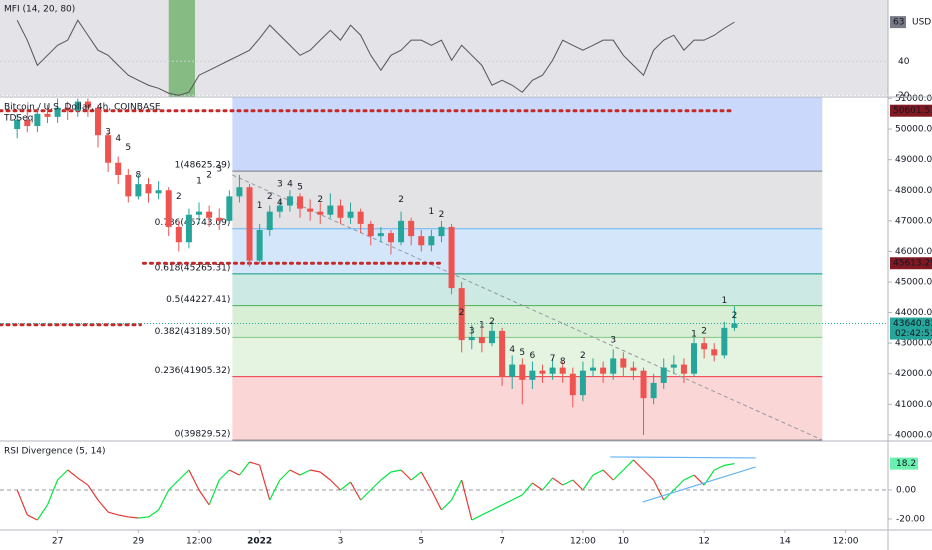 The image size is (932, 550). Describe the element at coordinates (913, 221) in the screenshot. I see `y-tick-label: 47000.00` at that location.